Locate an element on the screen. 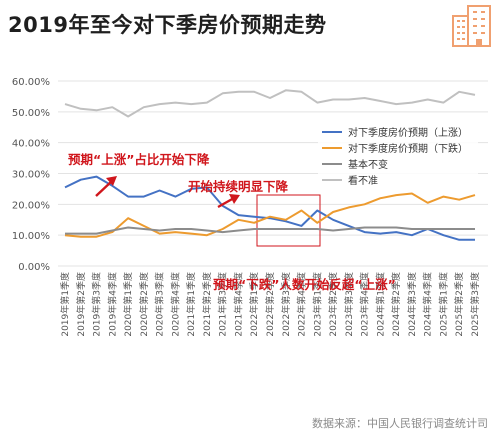 The width and height of the screenshot is (500, 445). x-tick-label: 2020年第2季度 is located at coordinates (144, 304).